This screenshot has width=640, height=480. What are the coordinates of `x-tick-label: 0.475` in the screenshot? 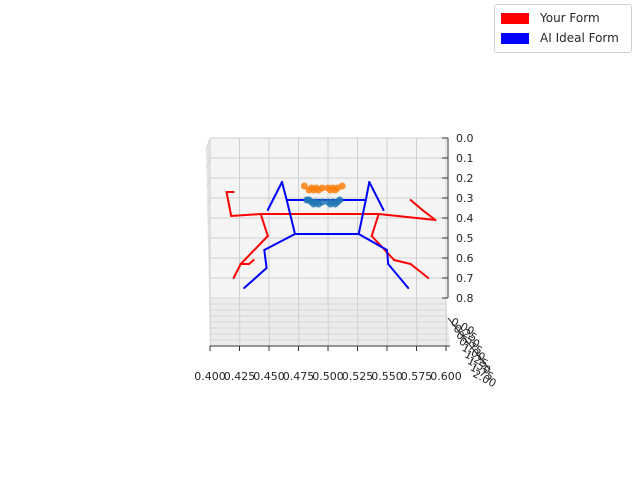 It's located at (299, 376).